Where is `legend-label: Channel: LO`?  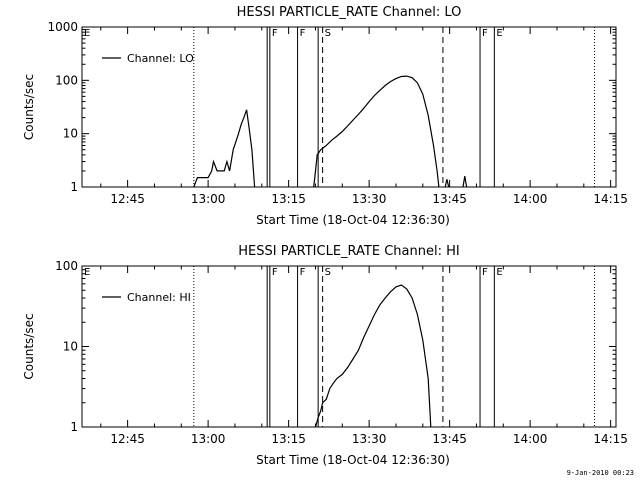
legend-label: Channel: LO is located at coordinates (160, 58).